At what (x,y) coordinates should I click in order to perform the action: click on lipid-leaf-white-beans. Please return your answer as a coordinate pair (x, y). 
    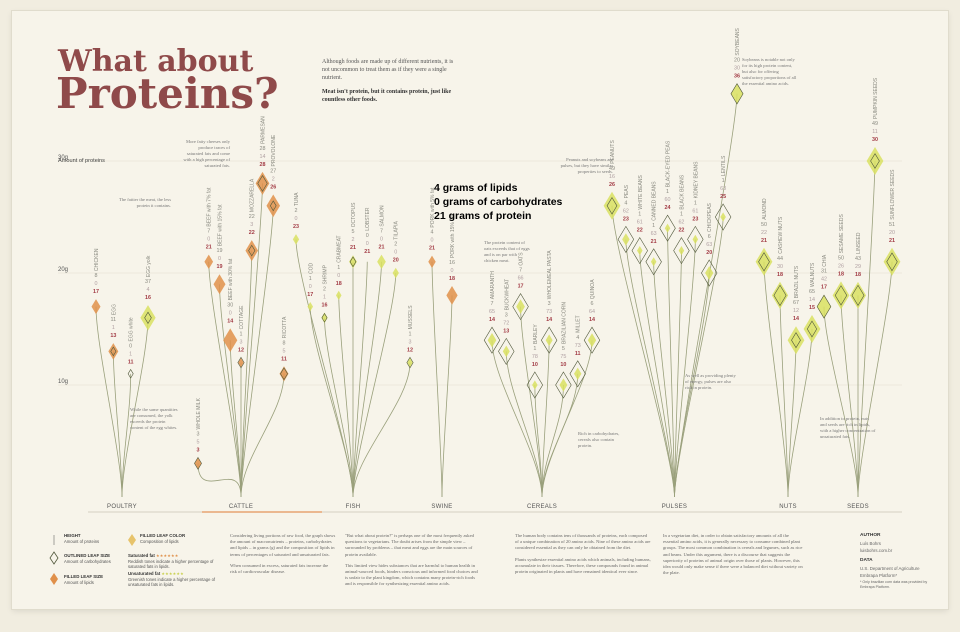
    Looking at the image, I should click on (640, 251).